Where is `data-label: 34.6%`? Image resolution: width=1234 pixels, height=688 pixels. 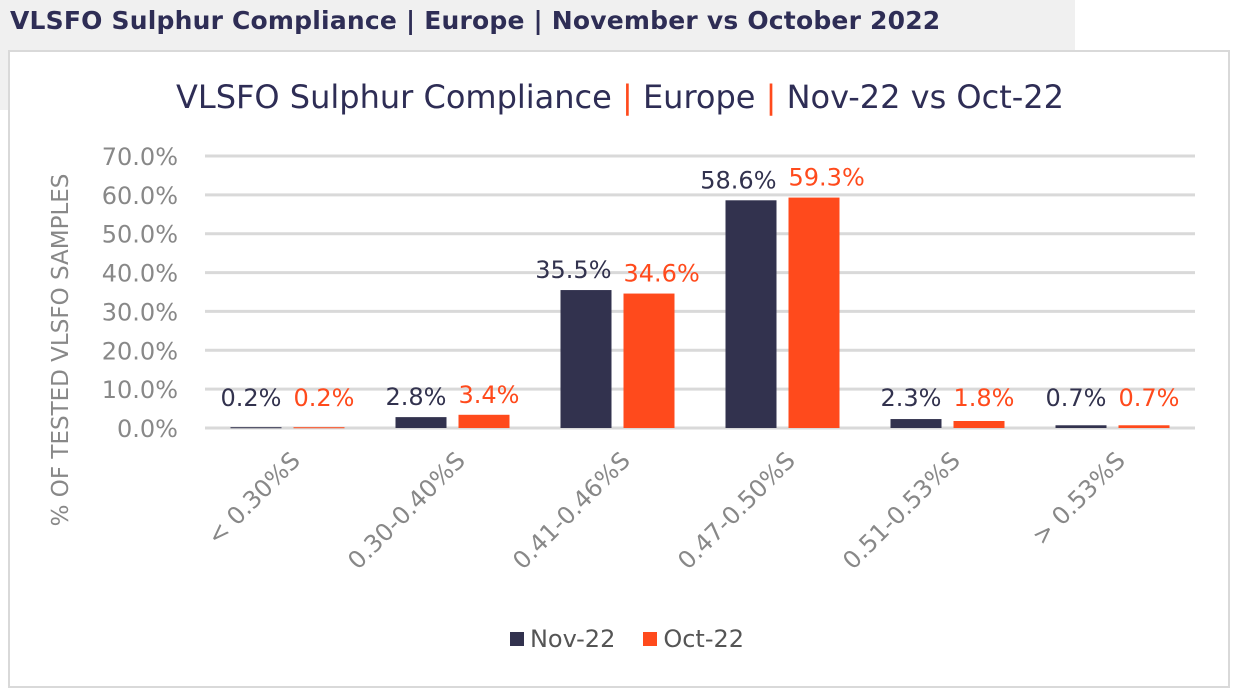
data-label: 34.6% is located at coordinates (662, 274).